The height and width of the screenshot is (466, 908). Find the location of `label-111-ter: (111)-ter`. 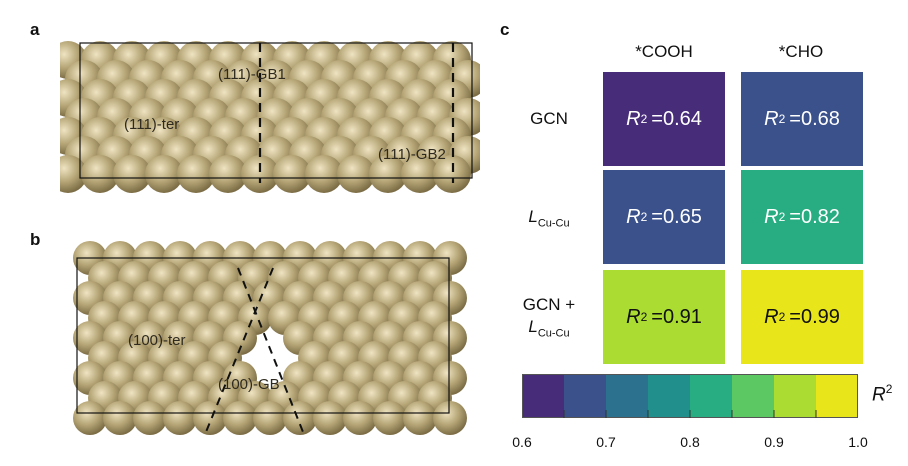

label-111-ter: (111)-ter is located at coordinates (152, 124).